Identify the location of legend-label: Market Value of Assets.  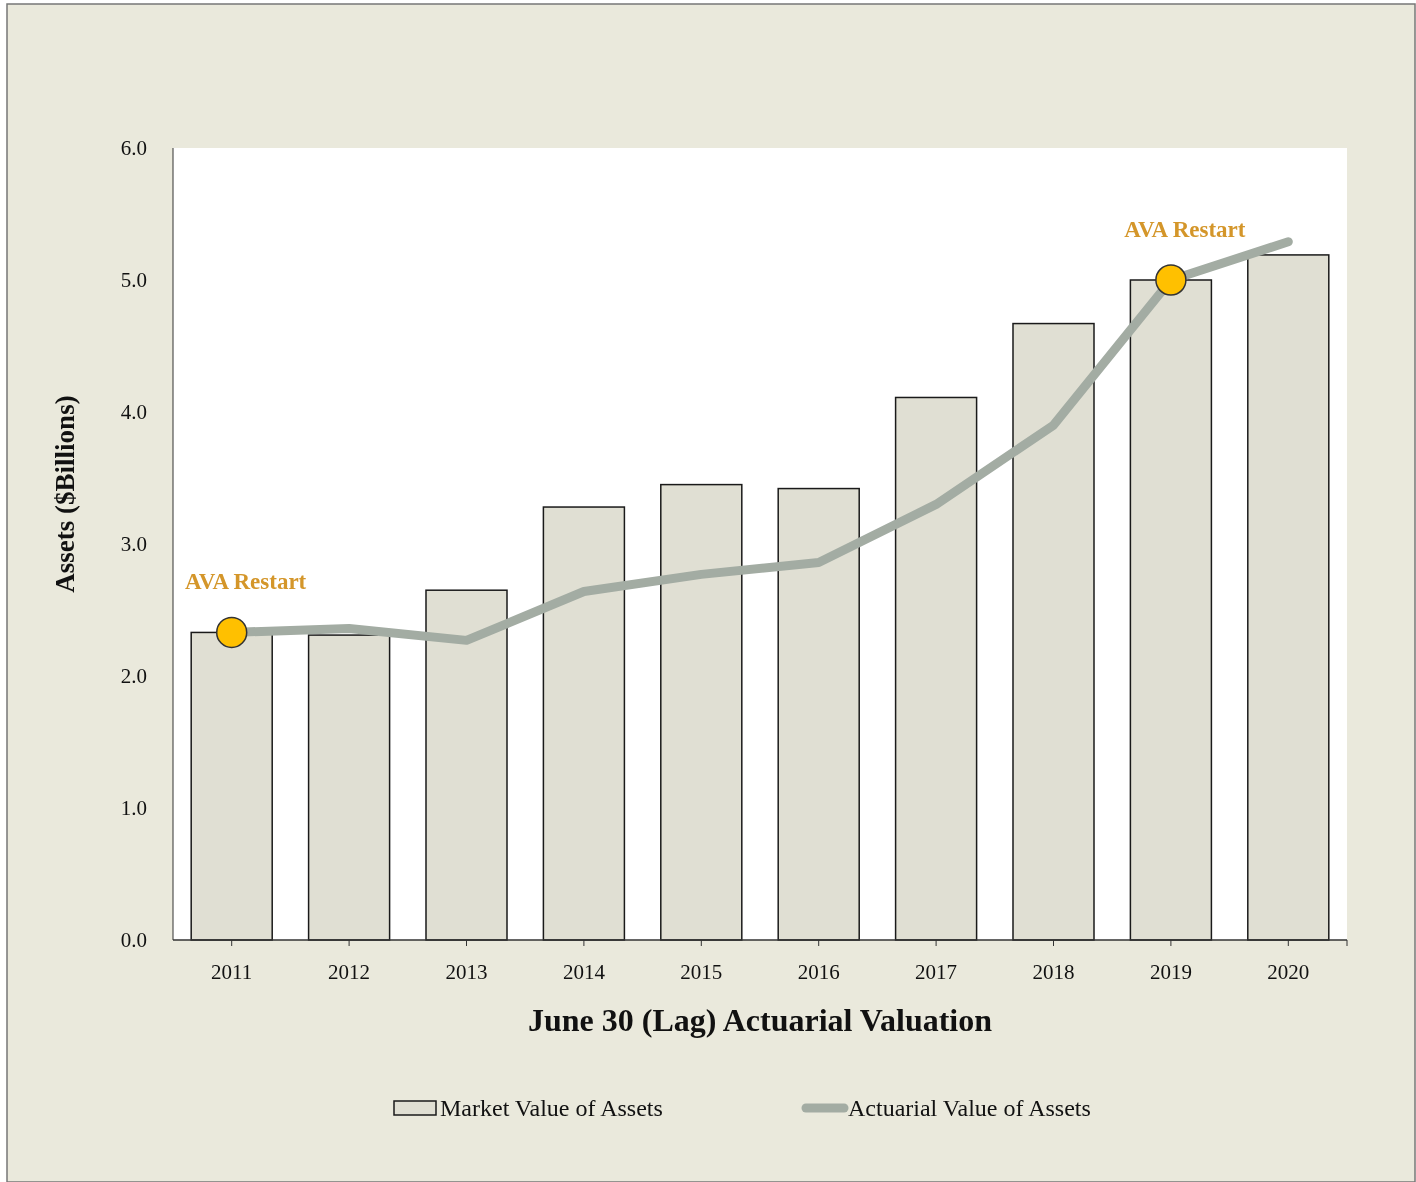
(551, 1108).